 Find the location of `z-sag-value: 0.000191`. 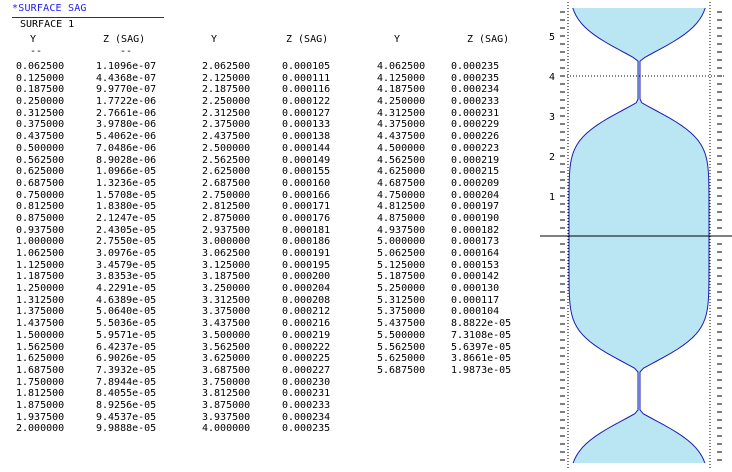

z-sag-value: 0.000191 is located at coordinates (306, 253).